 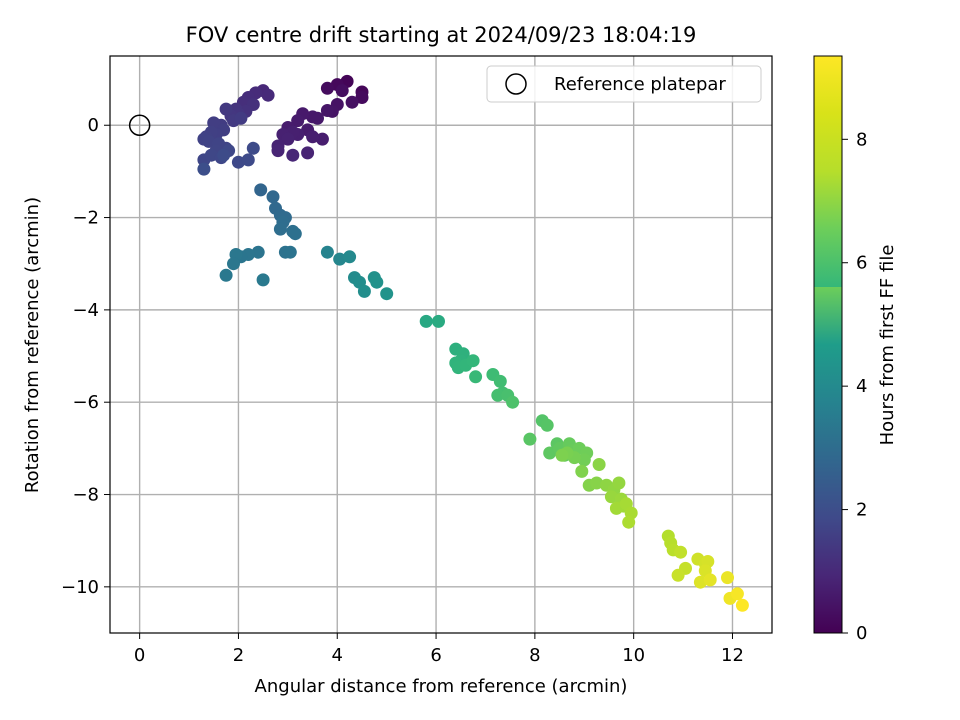 What do you see at coordinates (633, 655) in the screenshot?
I see `x-tick-label: 10` at bounding box center [633, 655].